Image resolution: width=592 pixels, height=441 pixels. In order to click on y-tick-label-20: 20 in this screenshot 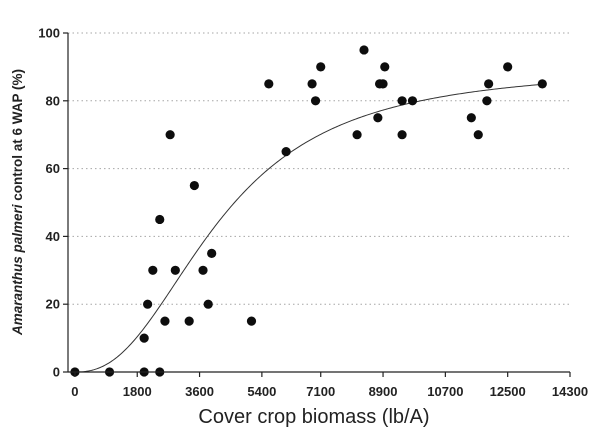, I will do `click(53, 304)`.